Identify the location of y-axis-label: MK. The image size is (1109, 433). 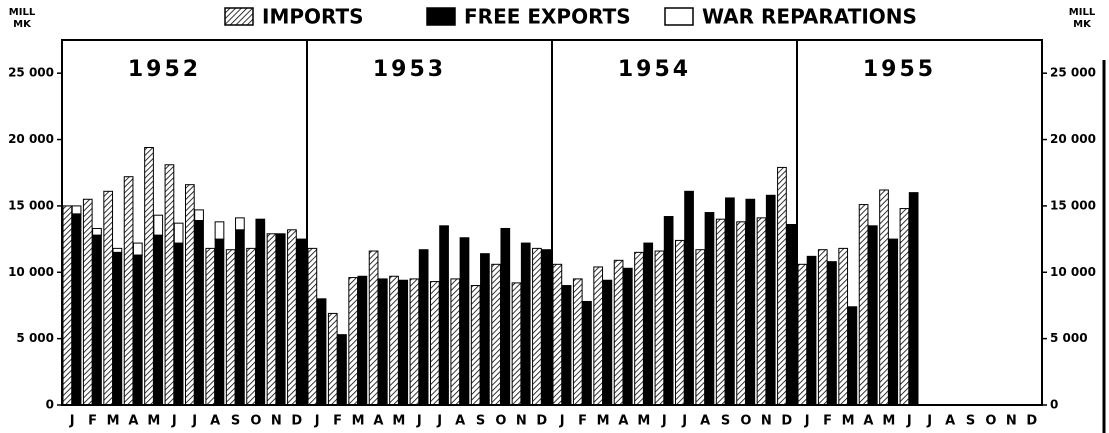
(22, 24).